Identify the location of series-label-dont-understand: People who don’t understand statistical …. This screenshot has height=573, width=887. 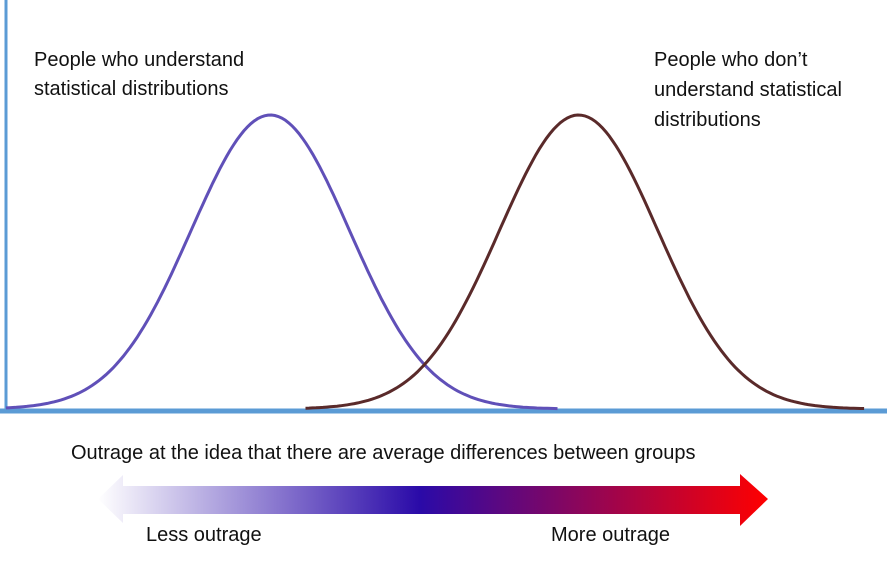
(750, 90).